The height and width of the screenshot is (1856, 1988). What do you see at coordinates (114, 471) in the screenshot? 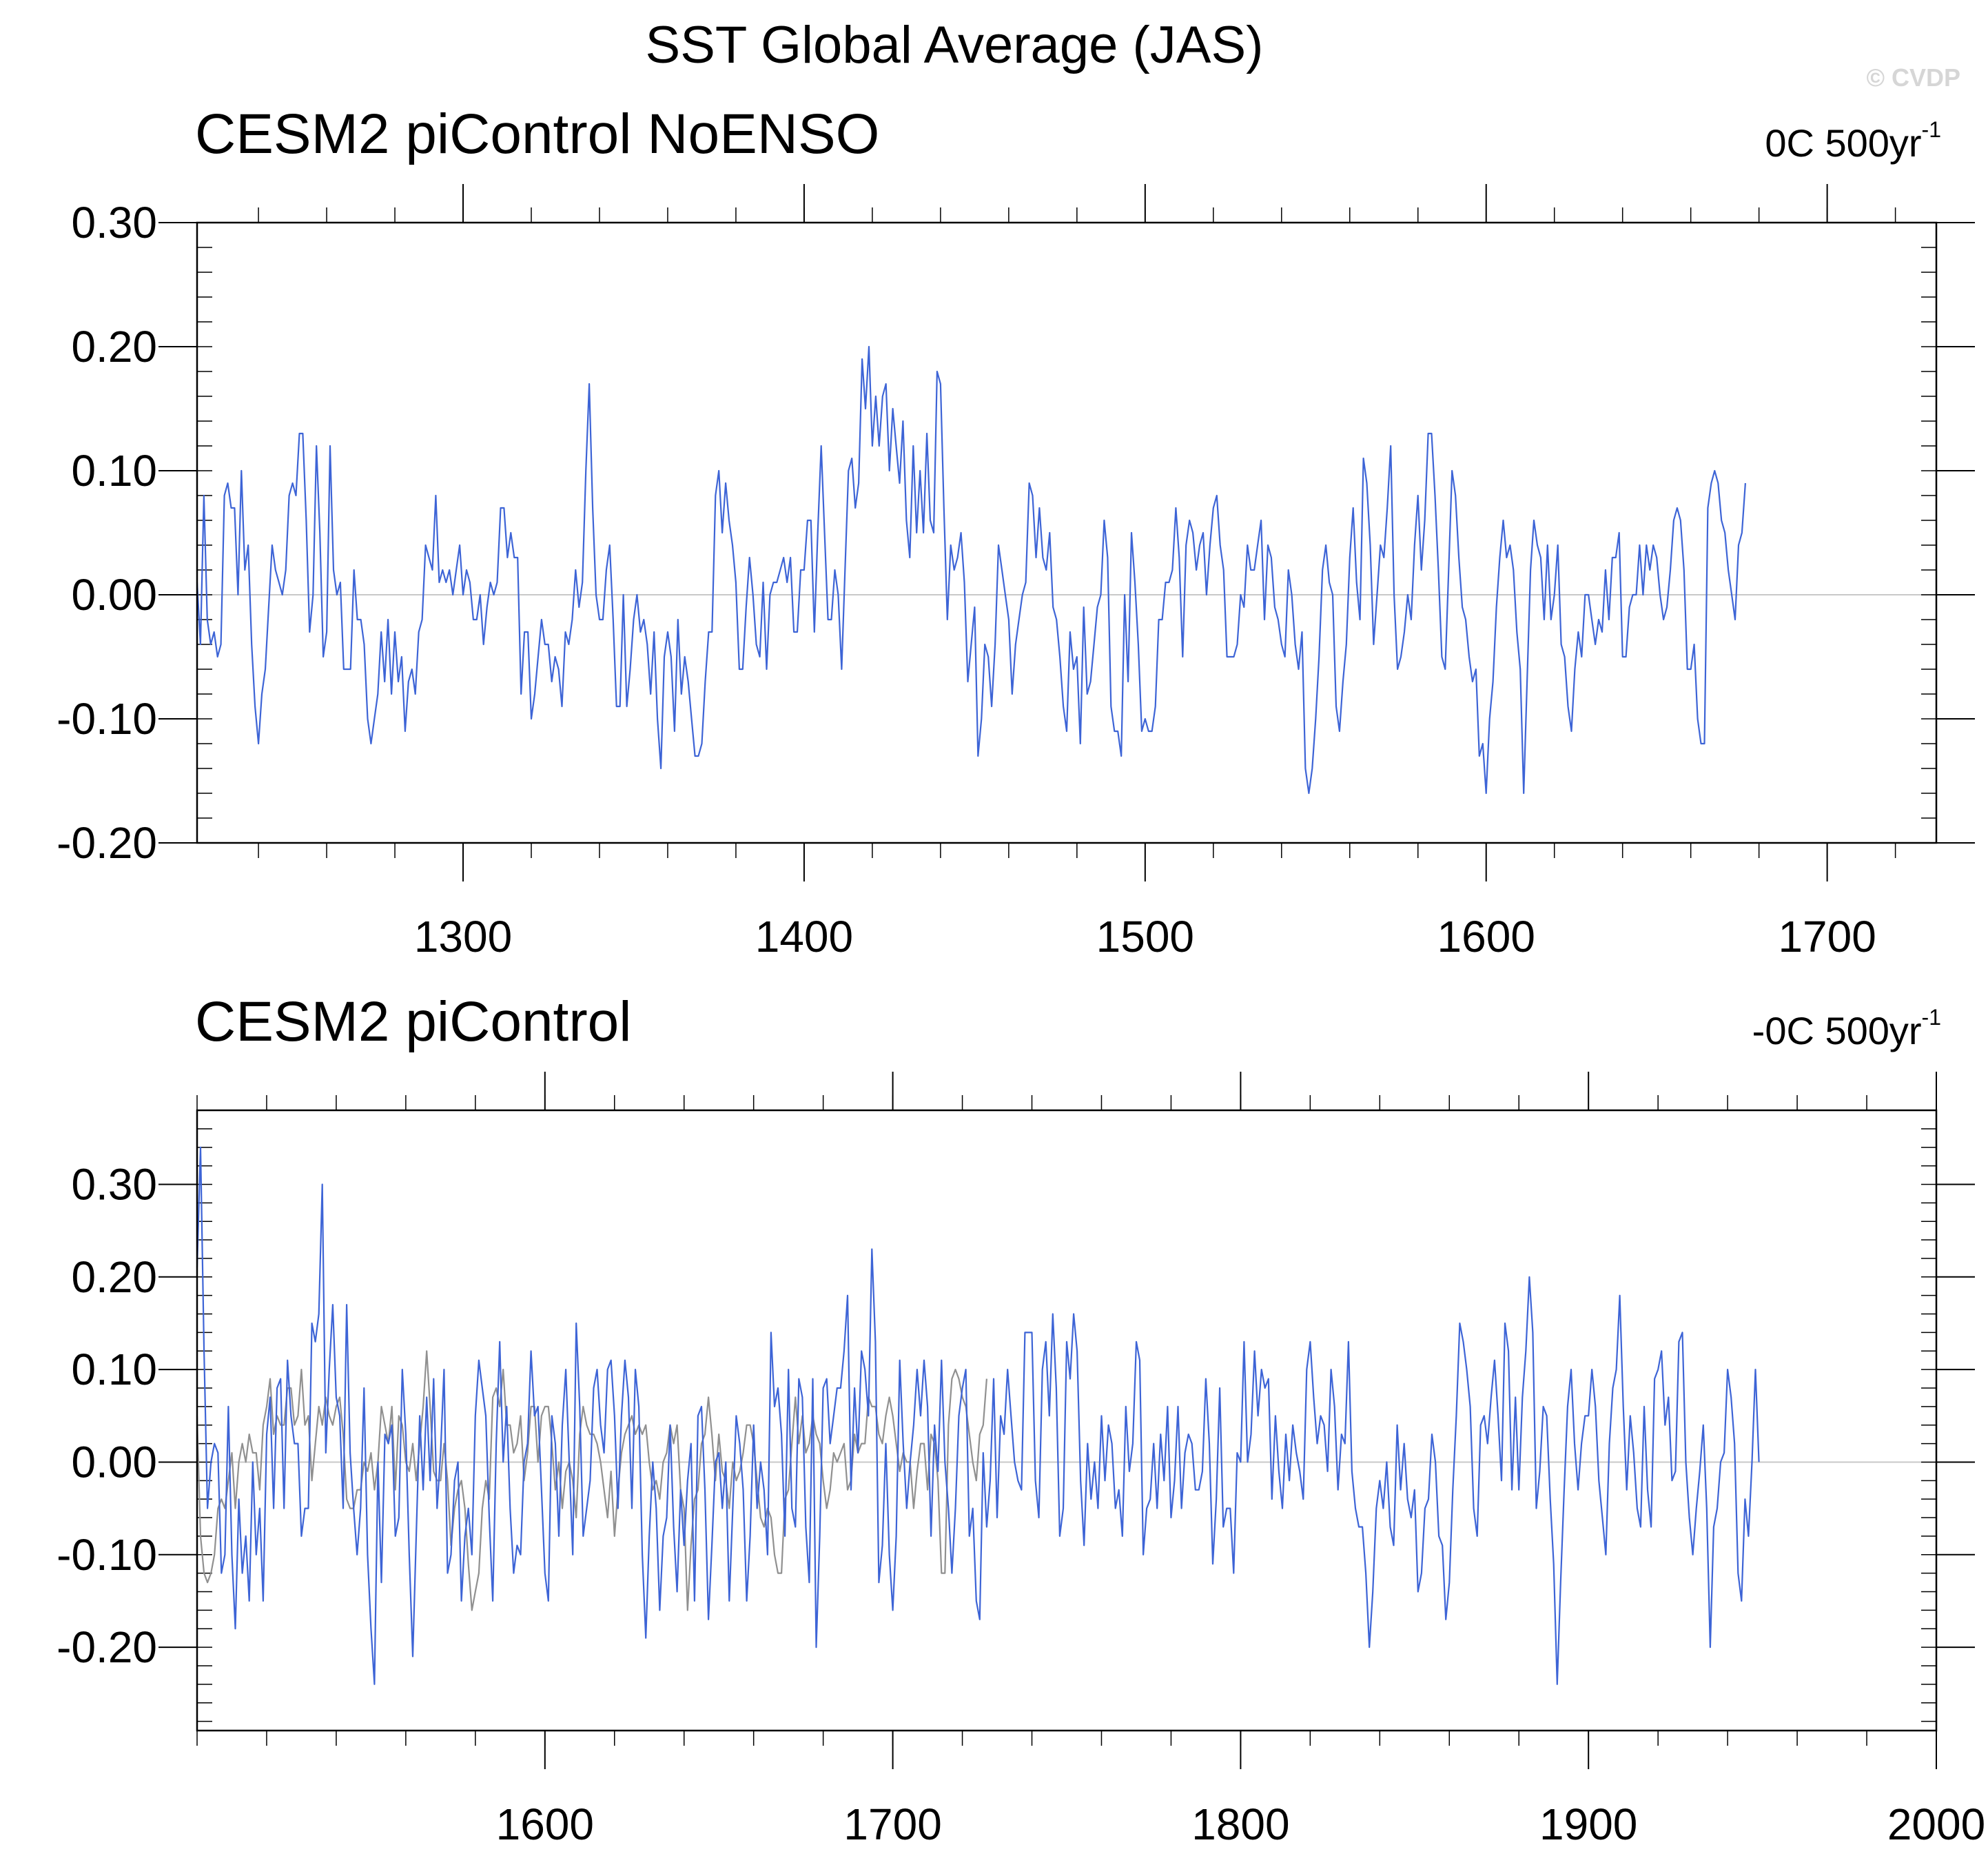
I see `panel1-y-tick-label: 0.10` at bounding box center [114, 471].